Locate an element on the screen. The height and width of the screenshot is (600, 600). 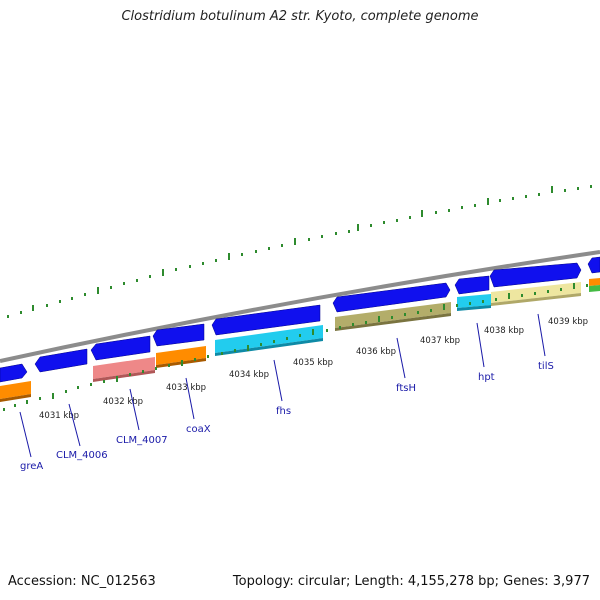
khaki-feature-bar-edge is located at coordinates (536, 299).